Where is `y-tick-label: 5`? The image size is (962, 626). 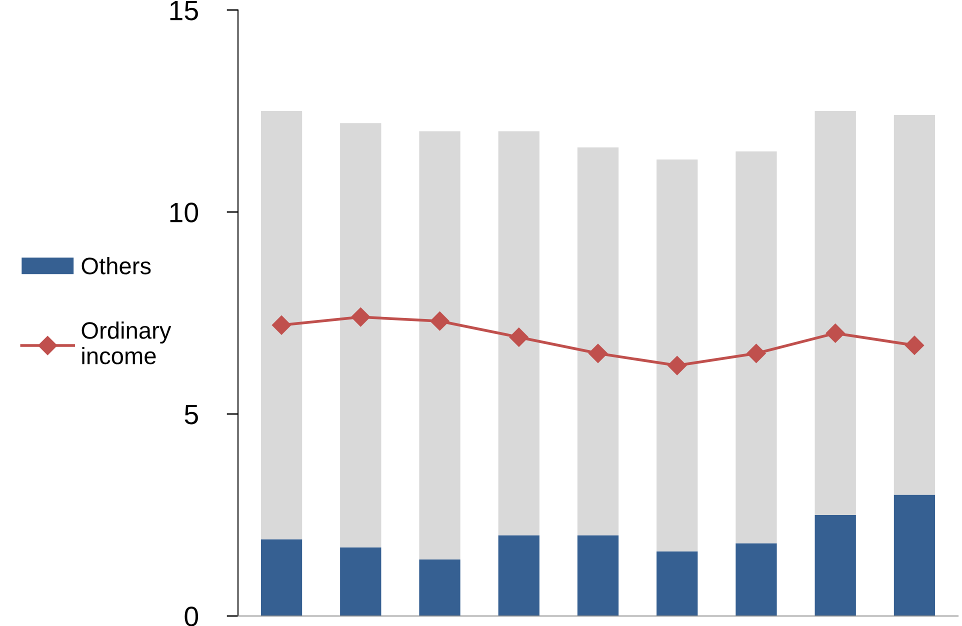 y-tick-label: 5 is located at coordinates (191, 414).